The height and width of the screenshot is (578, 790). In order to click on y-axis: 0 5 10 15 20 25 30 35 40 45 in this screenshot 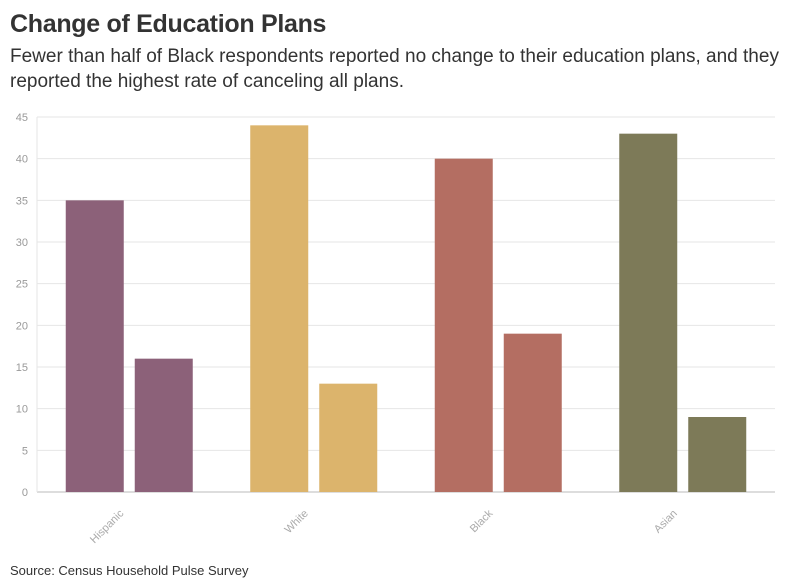, I will do `click(22, 305)`.